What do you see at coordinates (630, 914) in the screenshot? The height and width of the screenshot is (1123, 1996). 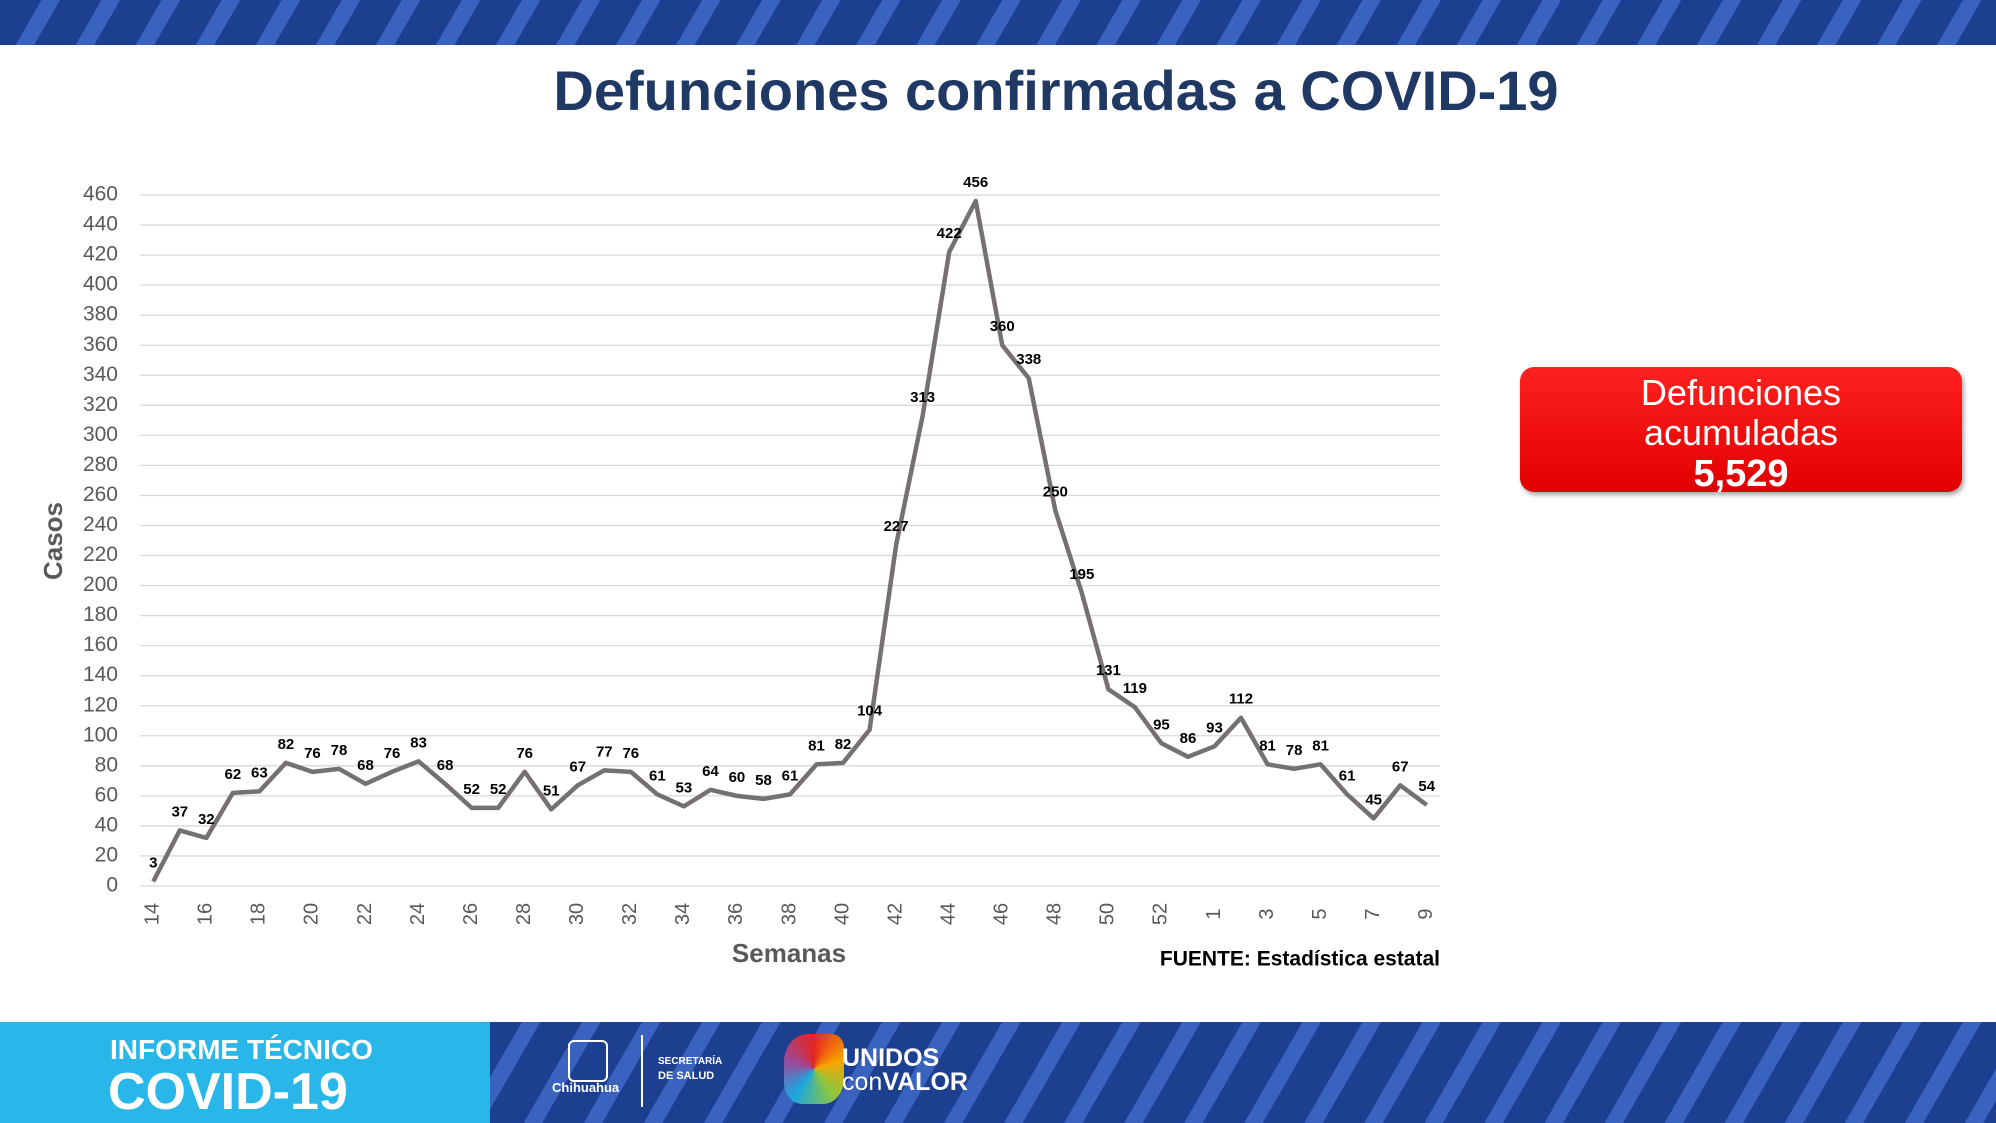 I see `x-tick-label: 32` at bounding box center [630, 914].